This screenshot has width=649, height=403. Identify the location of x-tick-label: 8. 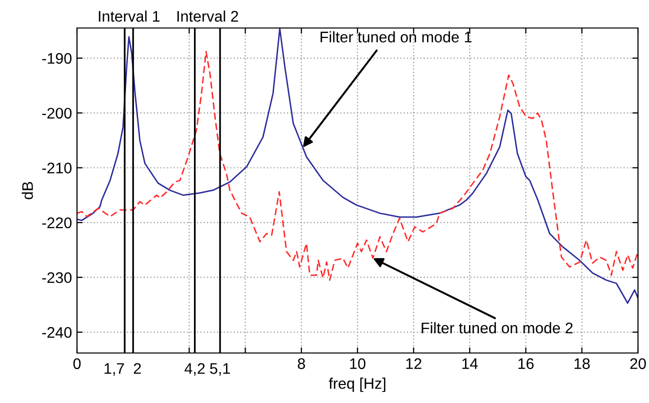
(301, 364).